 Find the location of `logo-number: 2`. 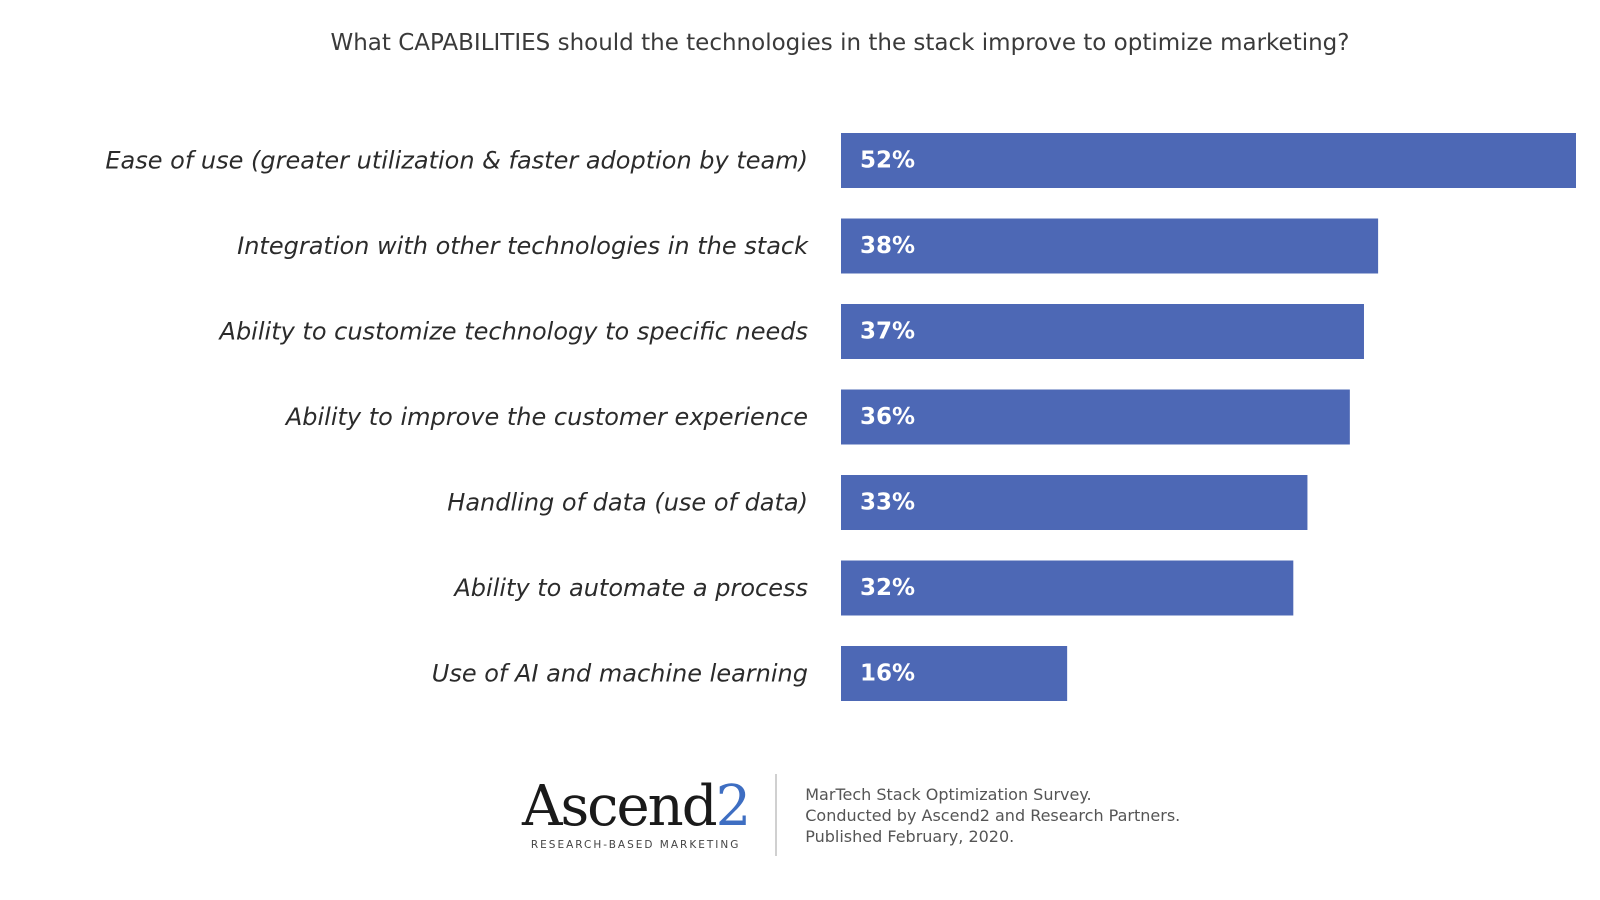

logo-number: 2 is located at coordinates (733, 806).